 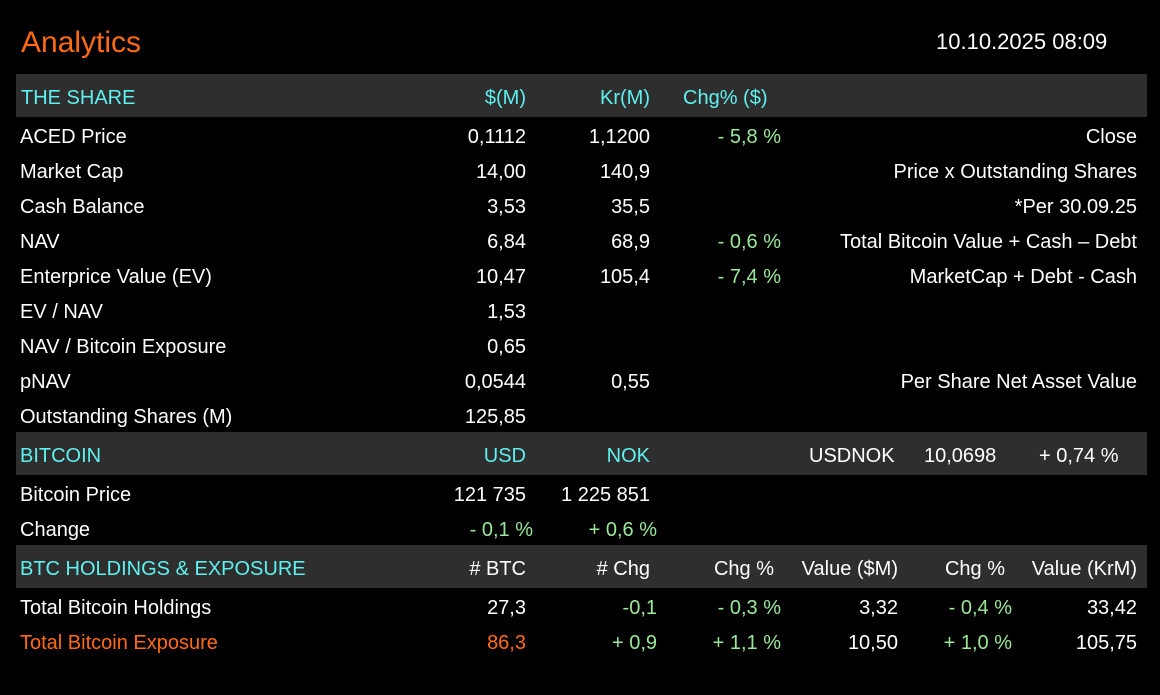 I want to click on row-usd: 0,1112, so click(x=496, y=137).